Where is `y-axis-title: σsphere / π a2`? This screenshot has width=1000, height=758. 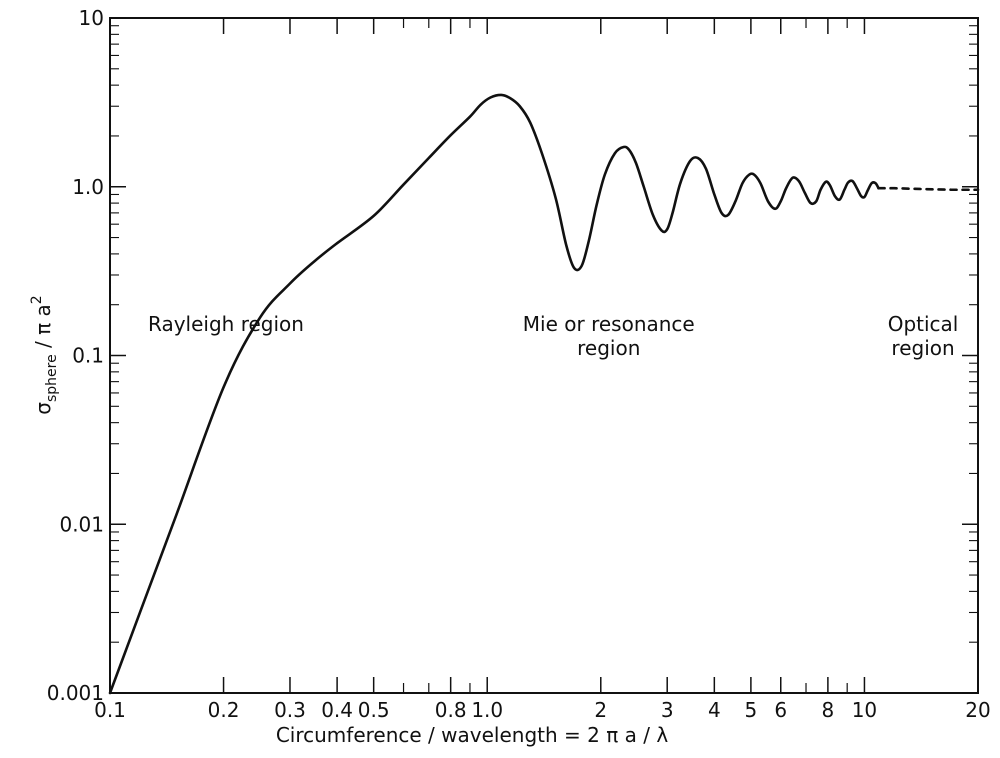
y-axis-title: σsphere / π a2 is located at coordinates (44, 354).